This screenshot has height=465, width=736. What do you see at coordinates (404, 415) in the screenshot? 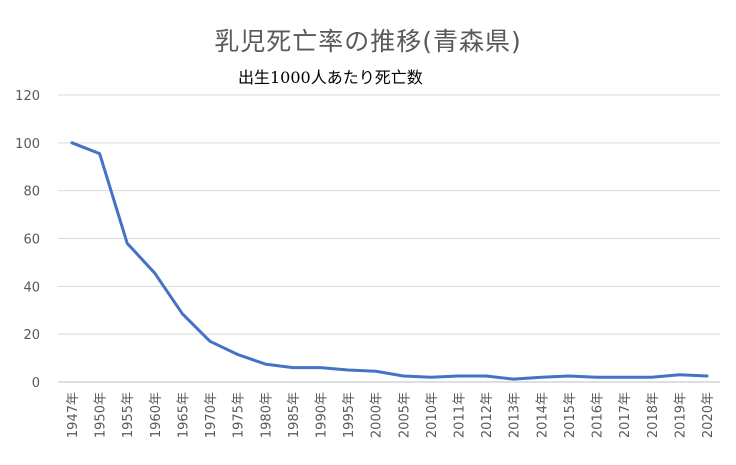
I see `x-tick-label: 2005年` at bounding box center [404, 415].